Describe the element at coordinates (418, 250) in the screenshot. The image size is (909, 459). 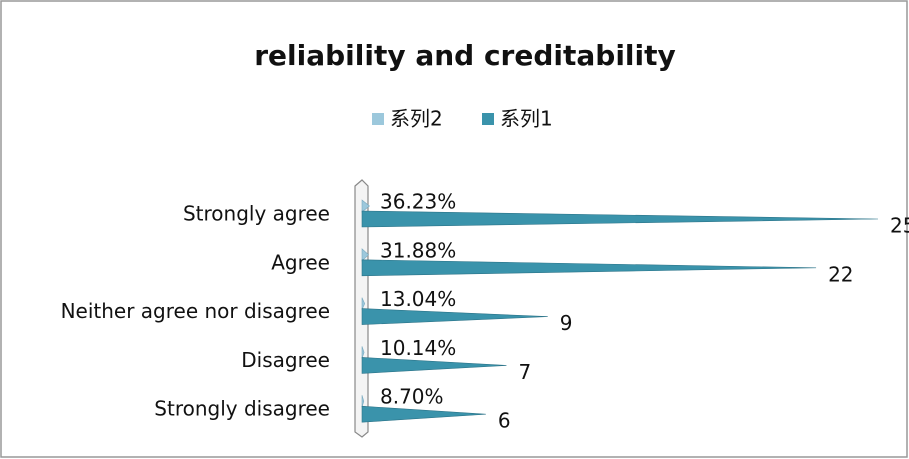
I see `data-label: 31.88%` at that location.